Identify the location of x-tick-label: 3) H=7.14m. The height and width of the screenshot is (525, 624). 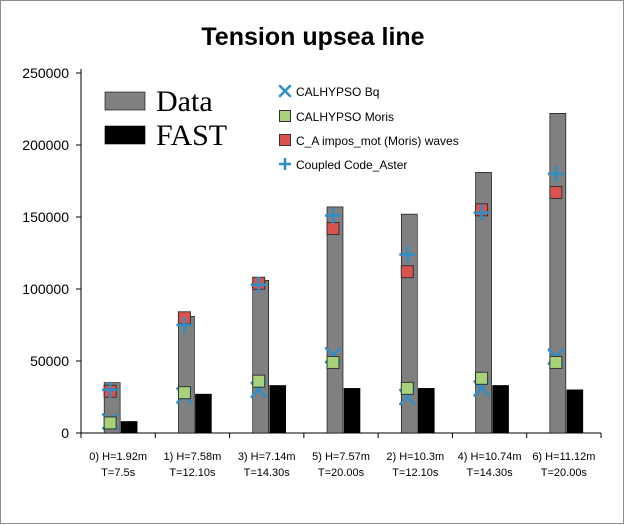
(267, 457).